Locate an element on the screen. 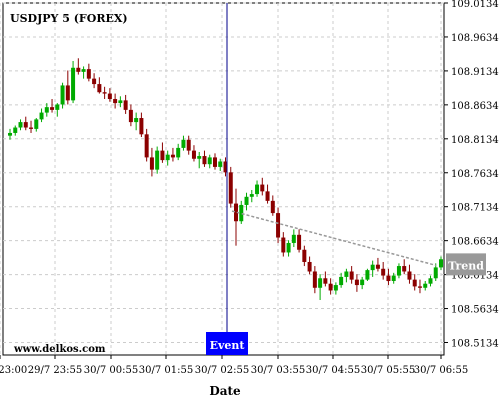 The width and height of the screenshot is (500, 400). x-tick-label: 30/7 00:55 is located at coordinates (111, 370).